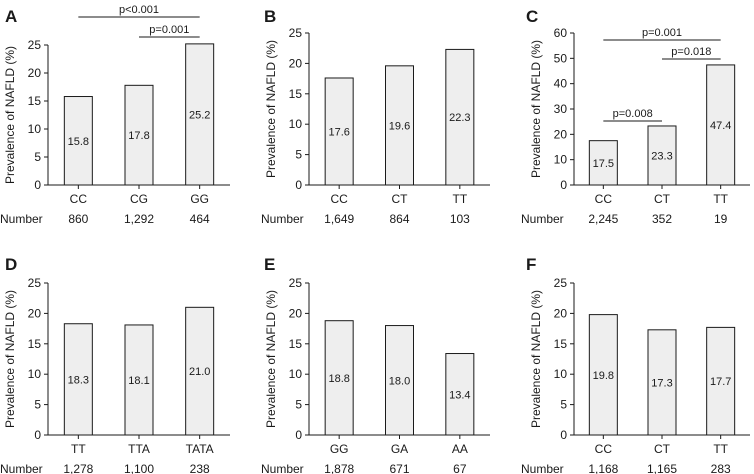  What do you see at coordinates (139, 10) in the screenshot?
I see `p-value-label: p<0.001` at bounding box center [139, 10].